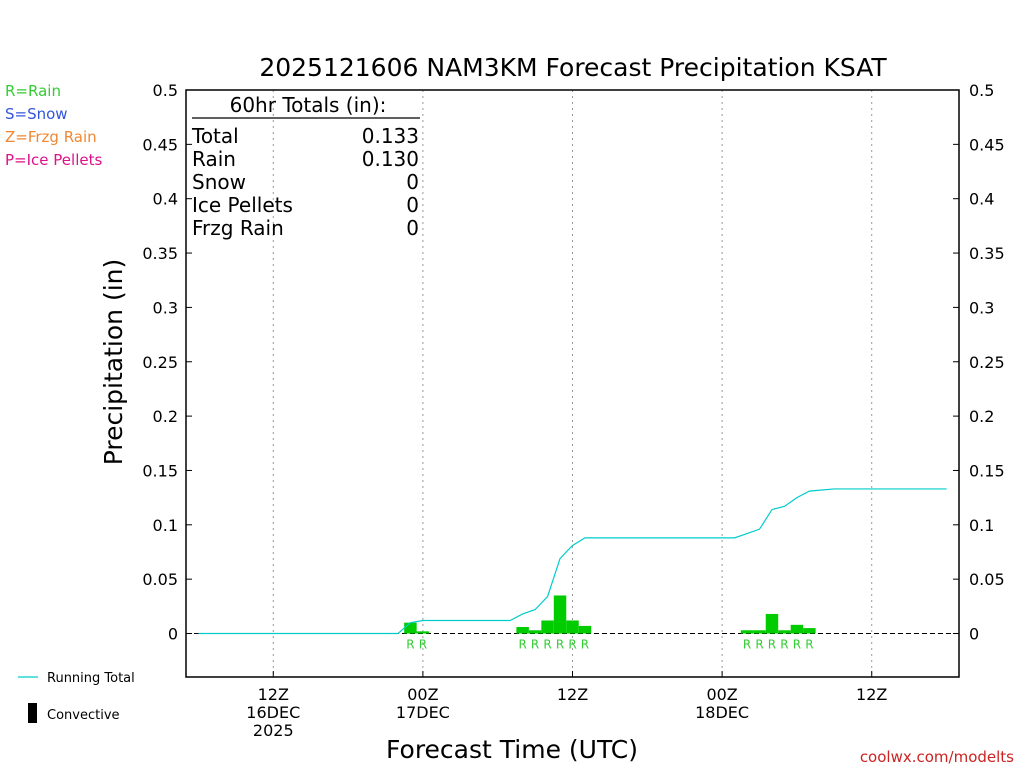 Image resolution: width=1024 pixels, height=768 pixels. What do you see at coordinates (219, 182) in the screenshot?
I see `totals-row-label: Snow` at bounding box center [219, 182].